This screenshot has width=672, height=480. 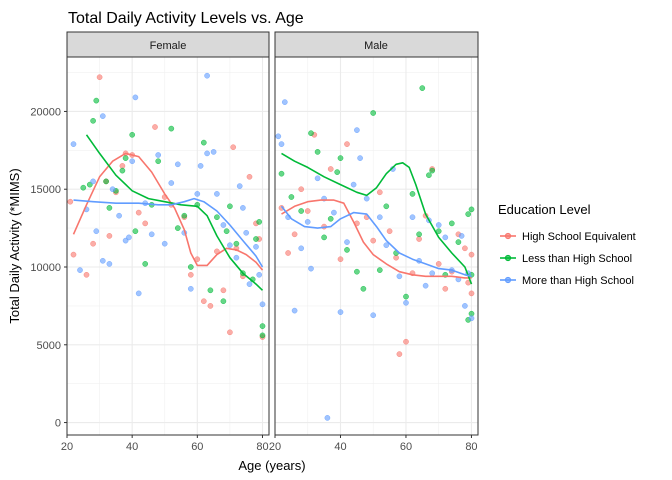 I want to click on facet-label-male: Male, so click(x=376, y=46).